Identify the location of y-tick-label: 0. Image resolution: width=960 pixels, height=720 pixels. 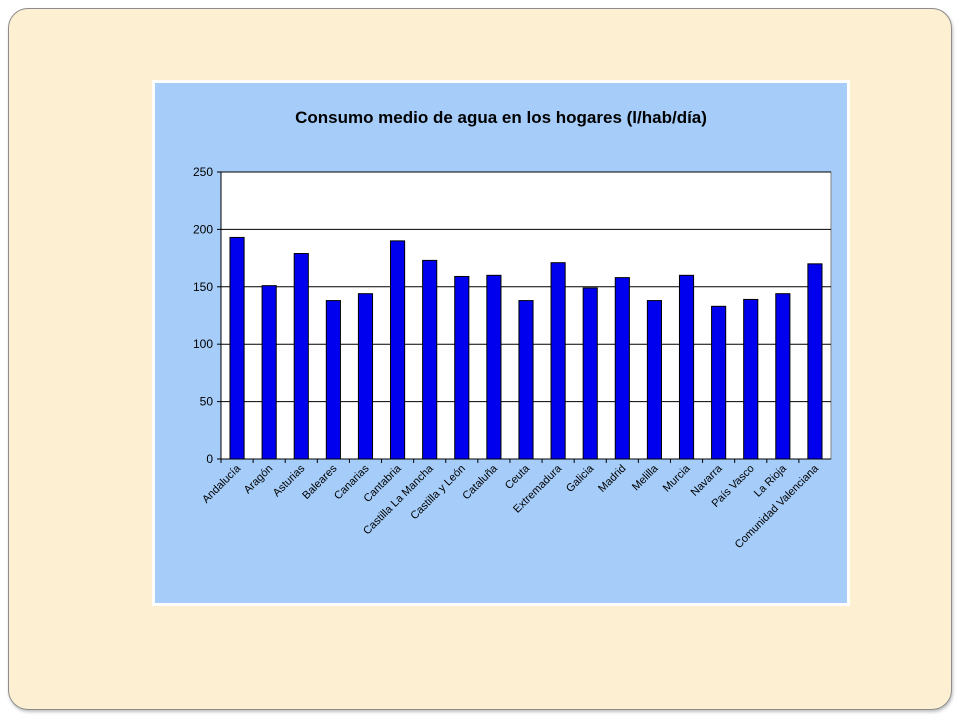
(209, 459).